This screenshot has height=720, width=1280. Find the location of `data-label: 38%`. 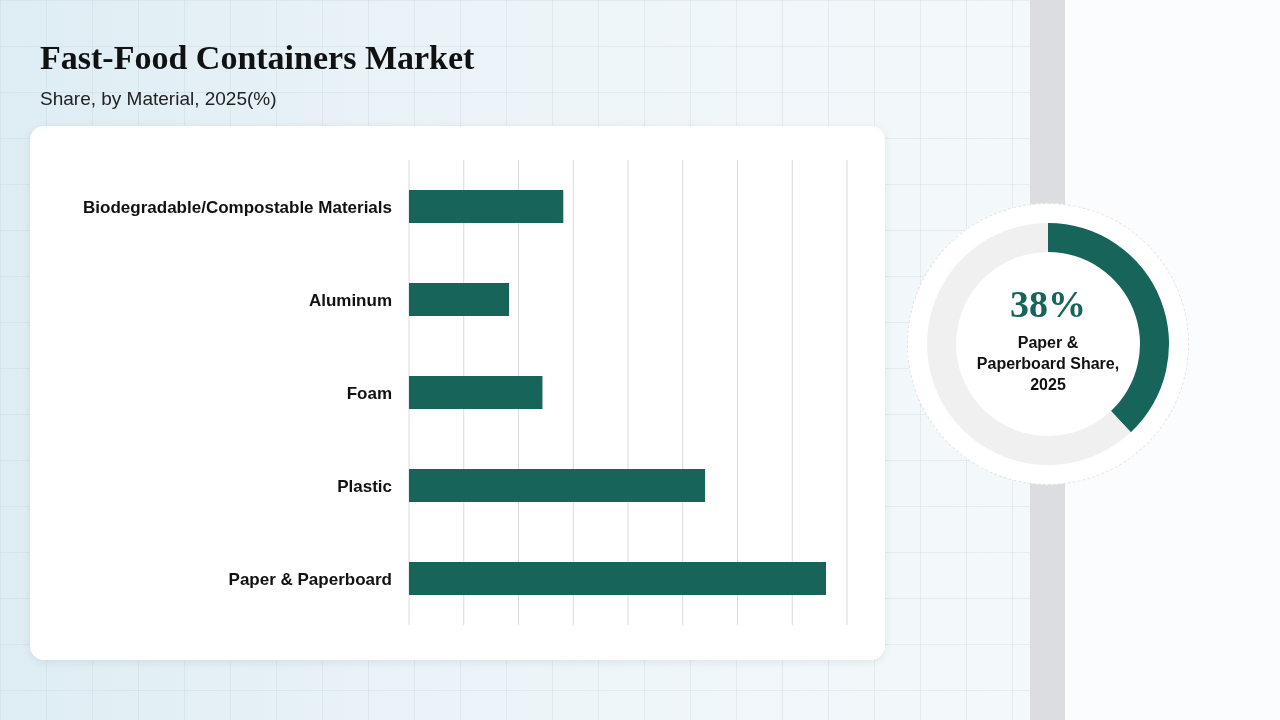

data-label: 38% is located at coordinates (1048, 304).